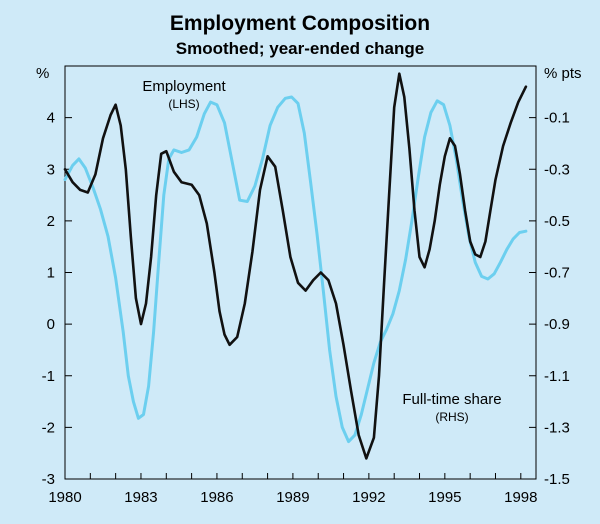  Describe the element at coordinates (48, 479) in the screenshot. I see `left-tick-label: -3` at that location.